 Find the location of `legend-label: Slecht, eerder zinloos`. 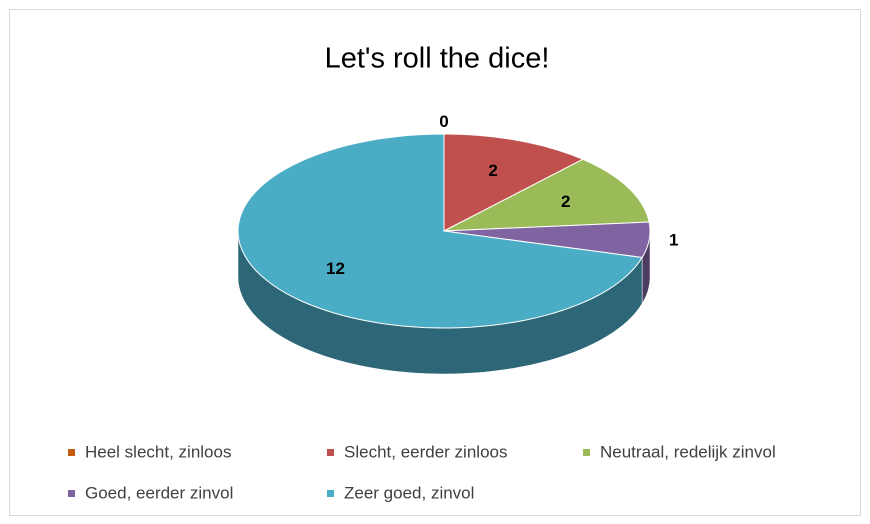

legend-label: Slecht, eerder zinloos is located at coordinates (425, 451).